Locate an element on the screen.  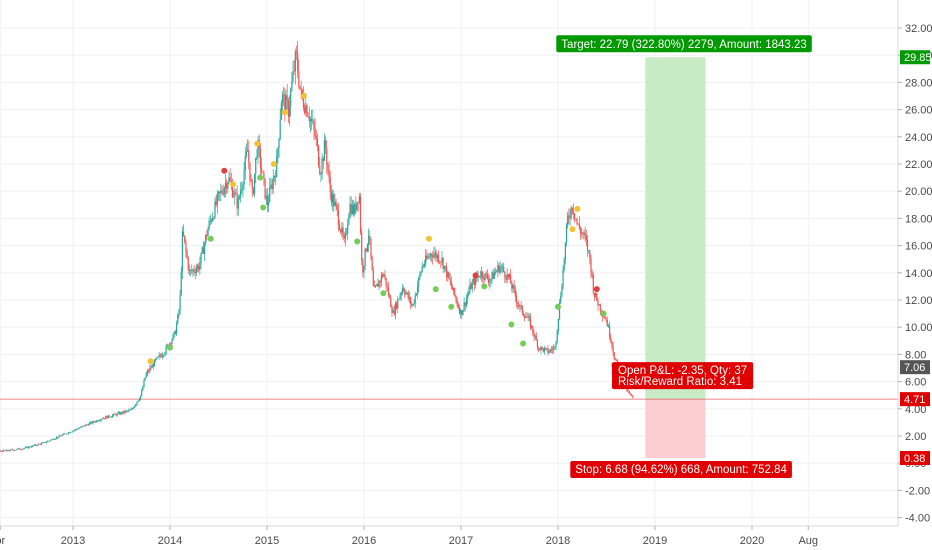
price-tick-label: 16.00 is located at coordinates (918, 247).